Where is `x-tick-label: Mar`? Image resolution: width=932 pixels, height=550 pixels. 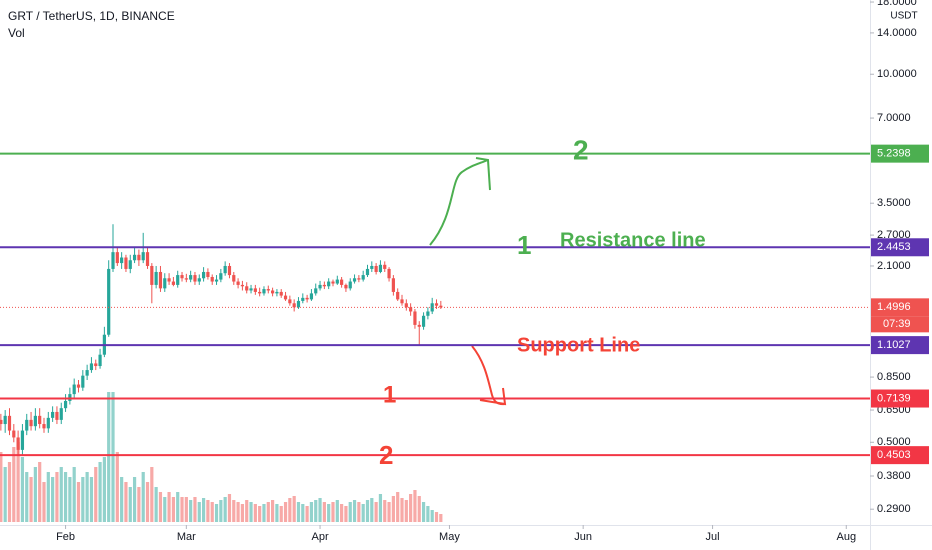 x-tick-label: Mar is located at coordinates (186, 537).